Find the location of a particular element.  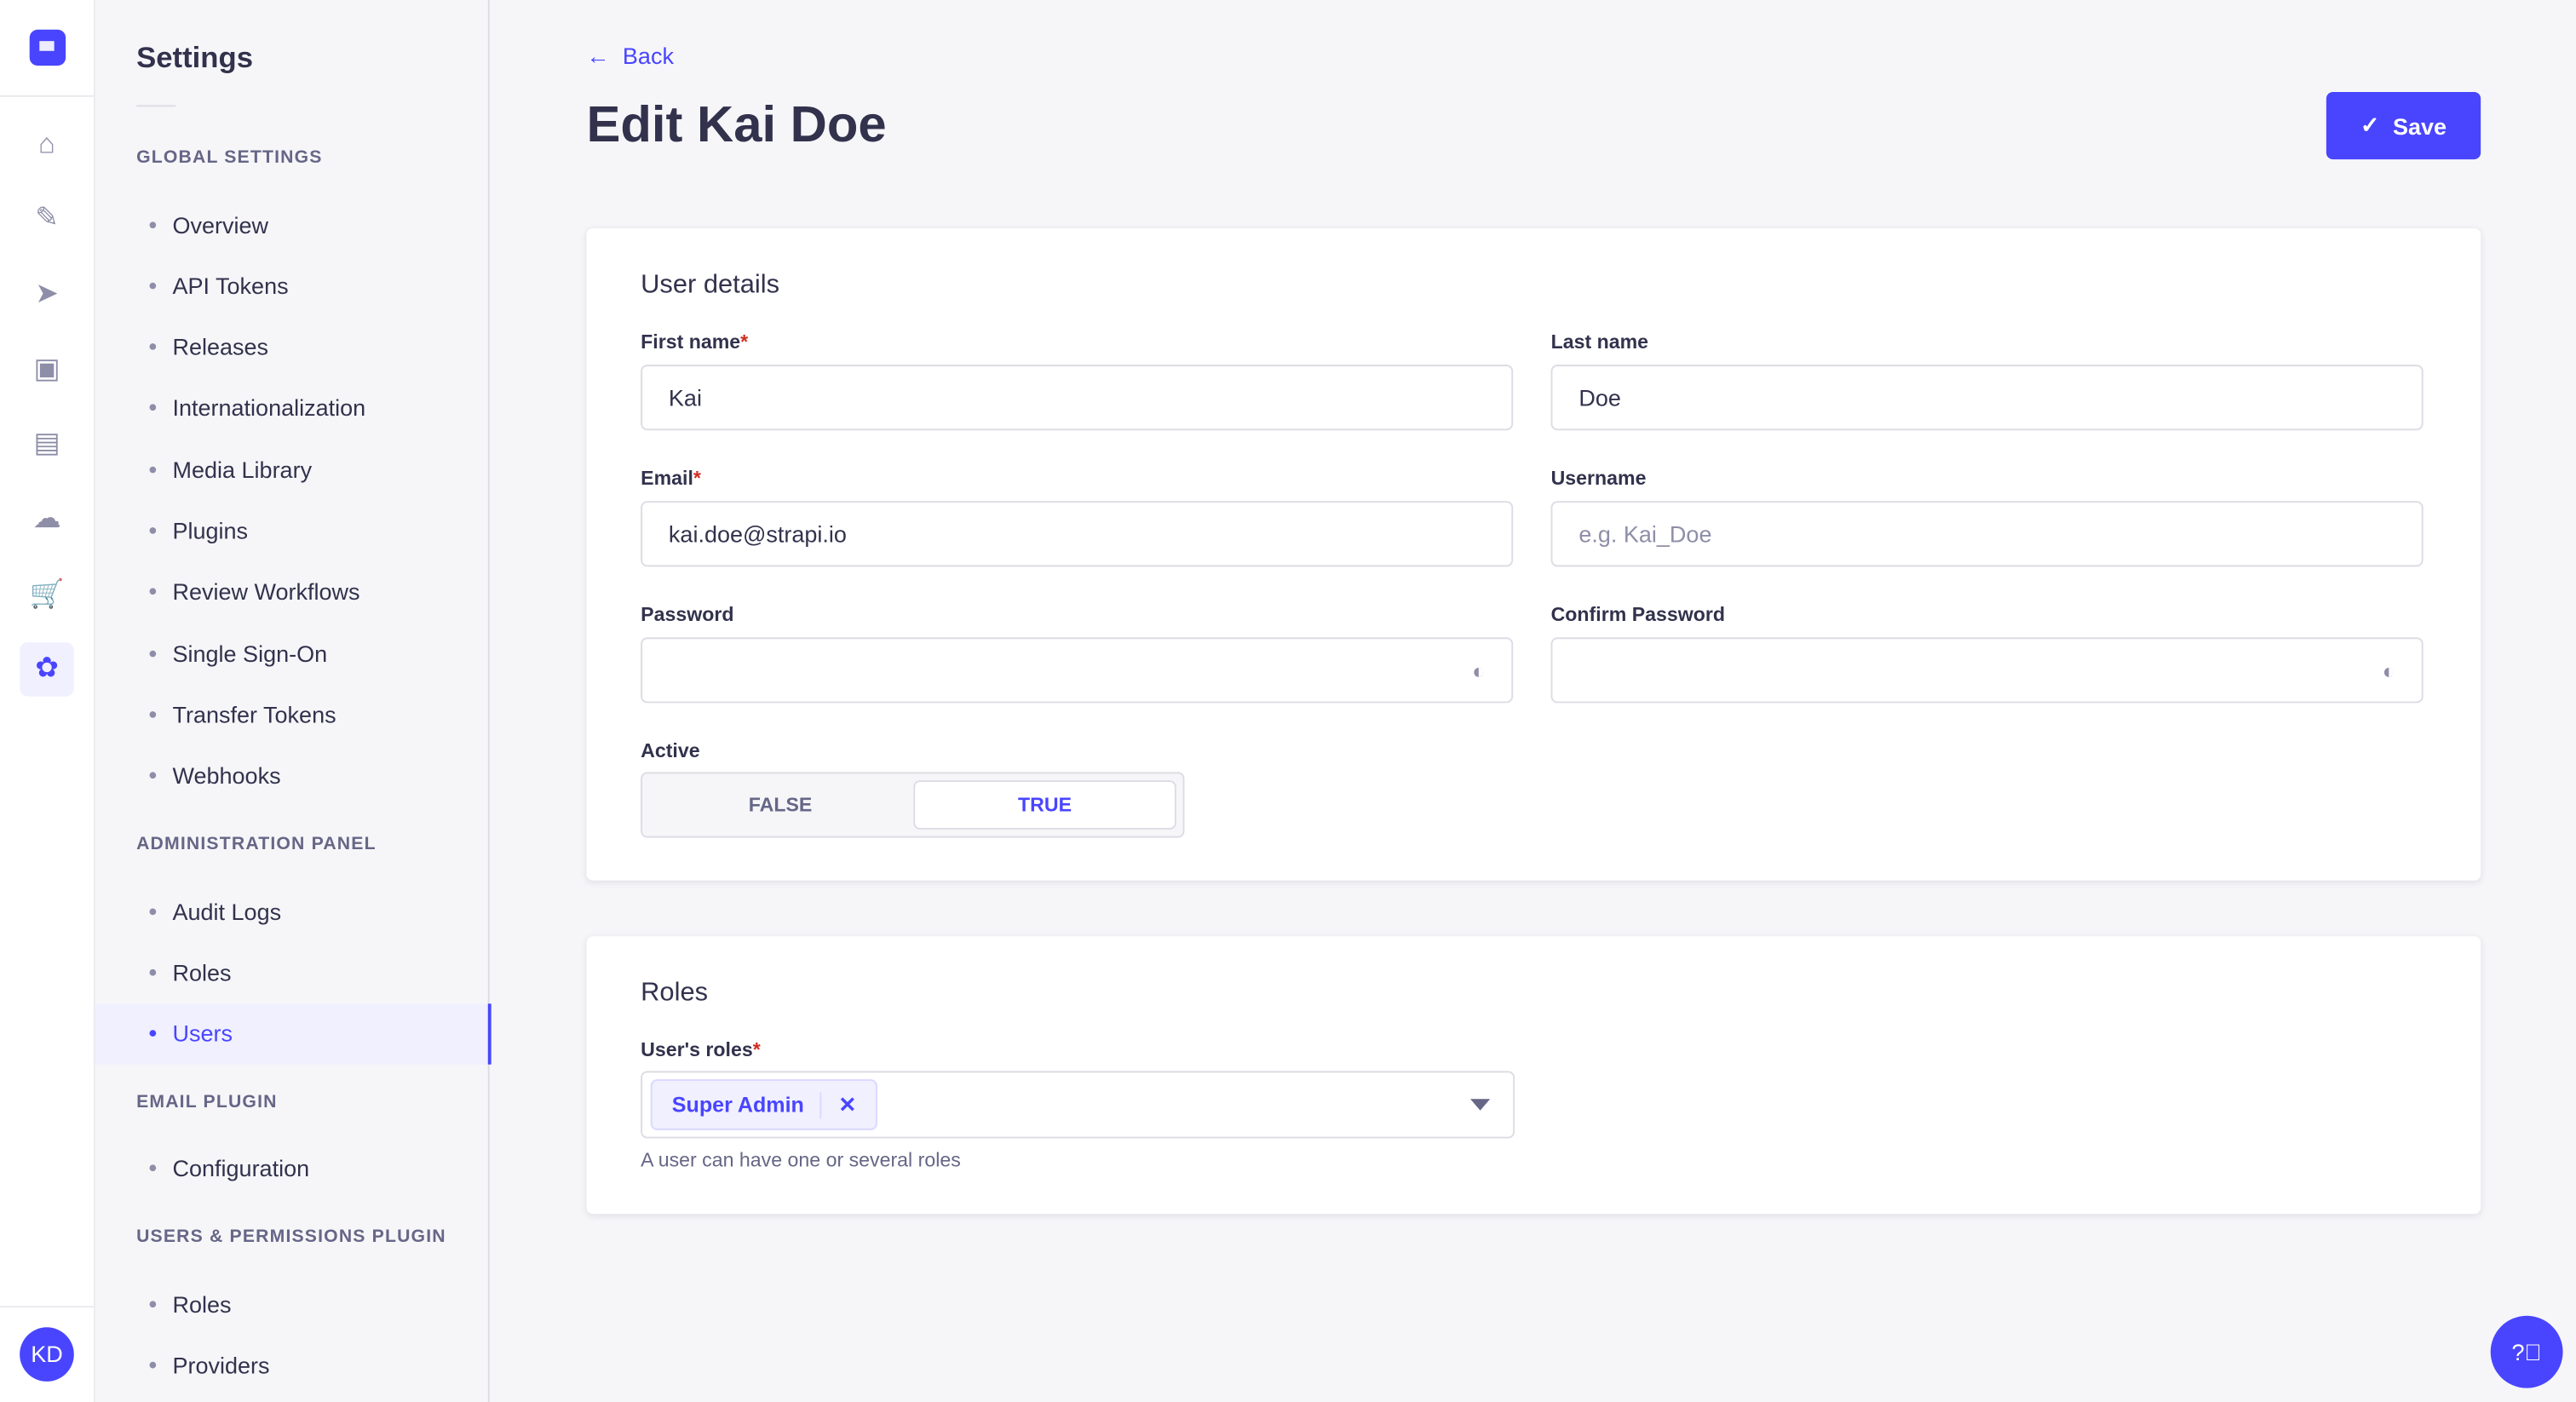

subnav-item-media-library: Media Library is located at coordinates (291, 469).